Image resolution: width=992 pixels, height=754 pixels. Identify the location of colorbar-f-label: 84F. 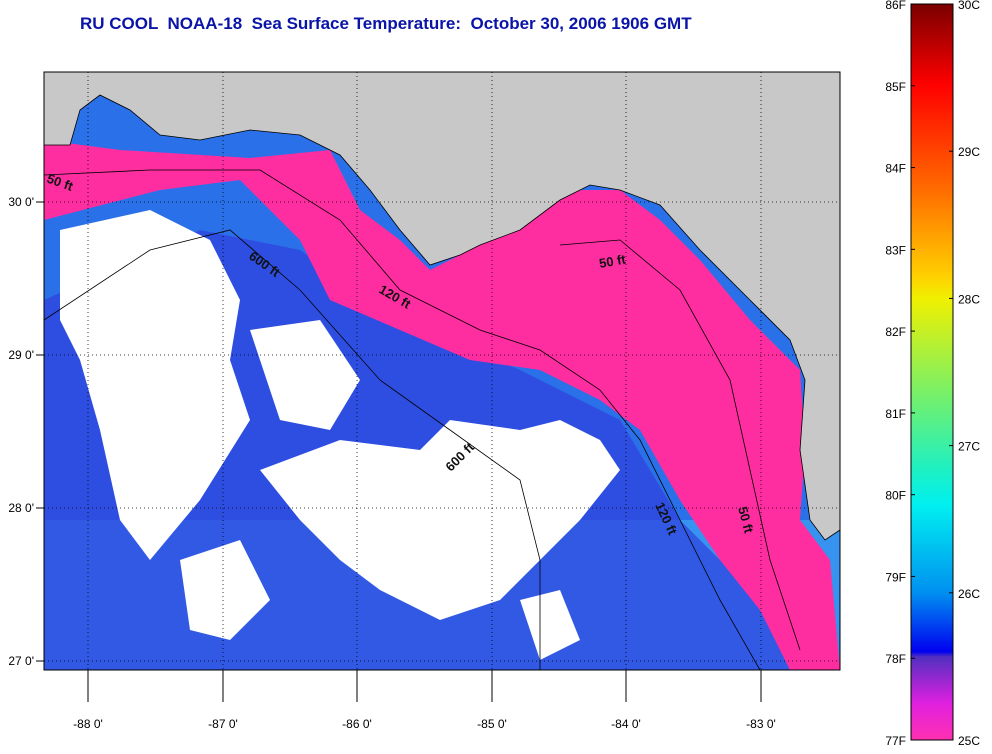
(895, 169).